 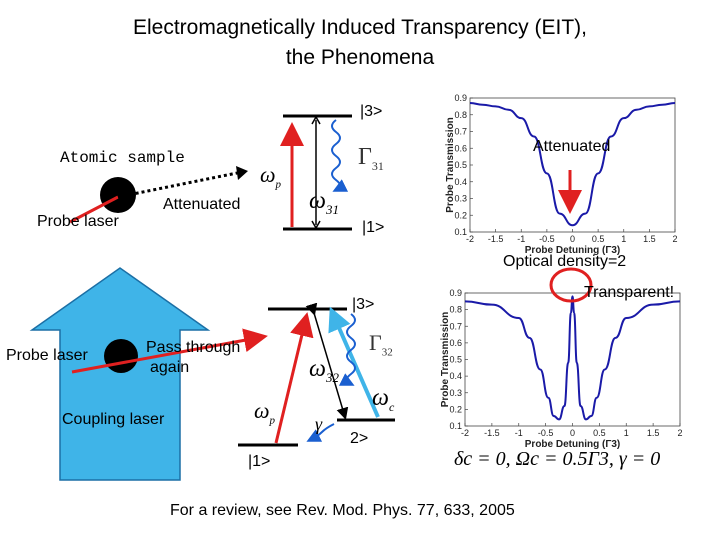 I want to click on coupling-transition-arrow, so click(x=354, y=362).